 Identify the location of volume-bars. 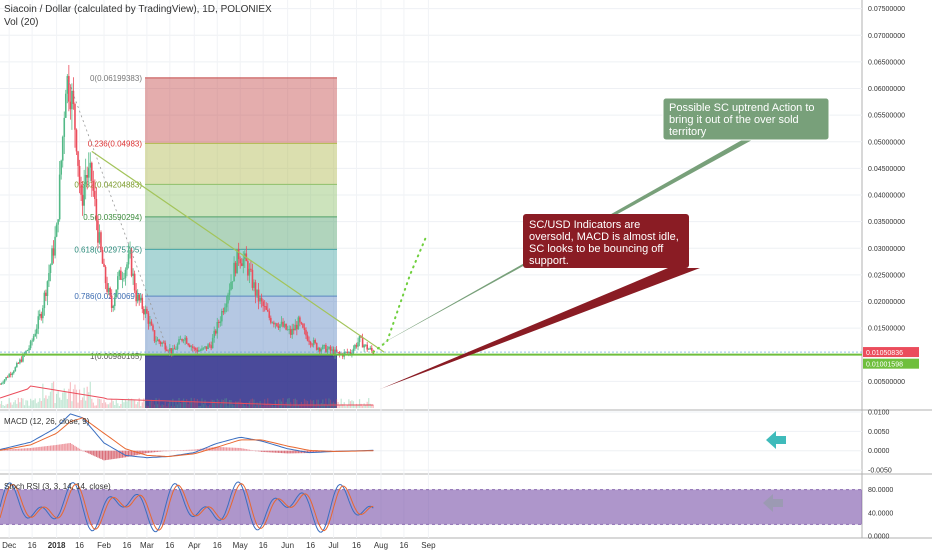
(187, 394).